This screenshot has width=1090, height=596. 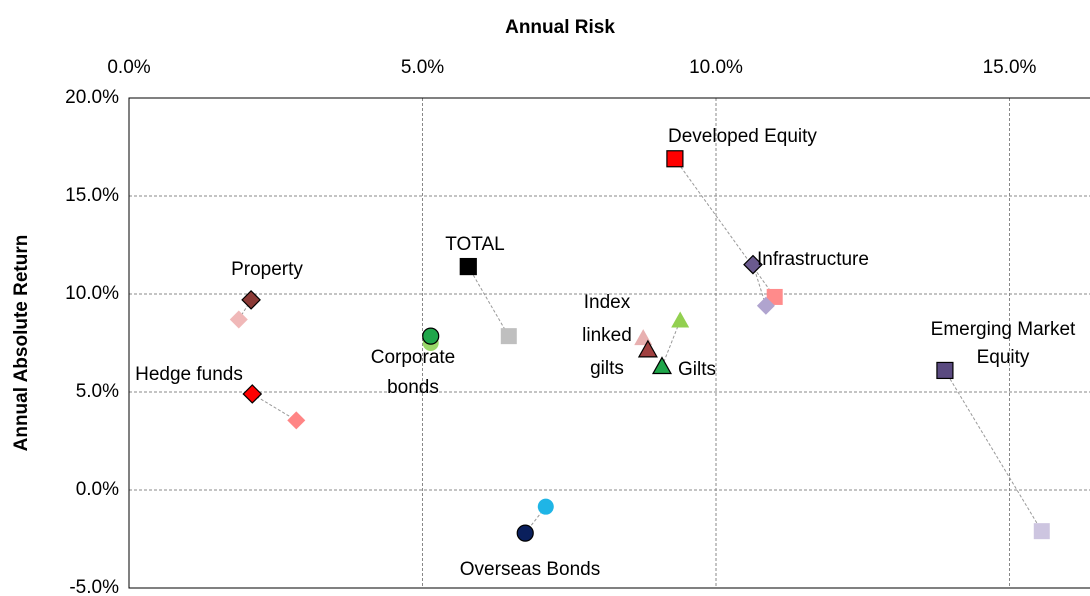 I want to click on point-label: Property, so click(x=267, y=269).